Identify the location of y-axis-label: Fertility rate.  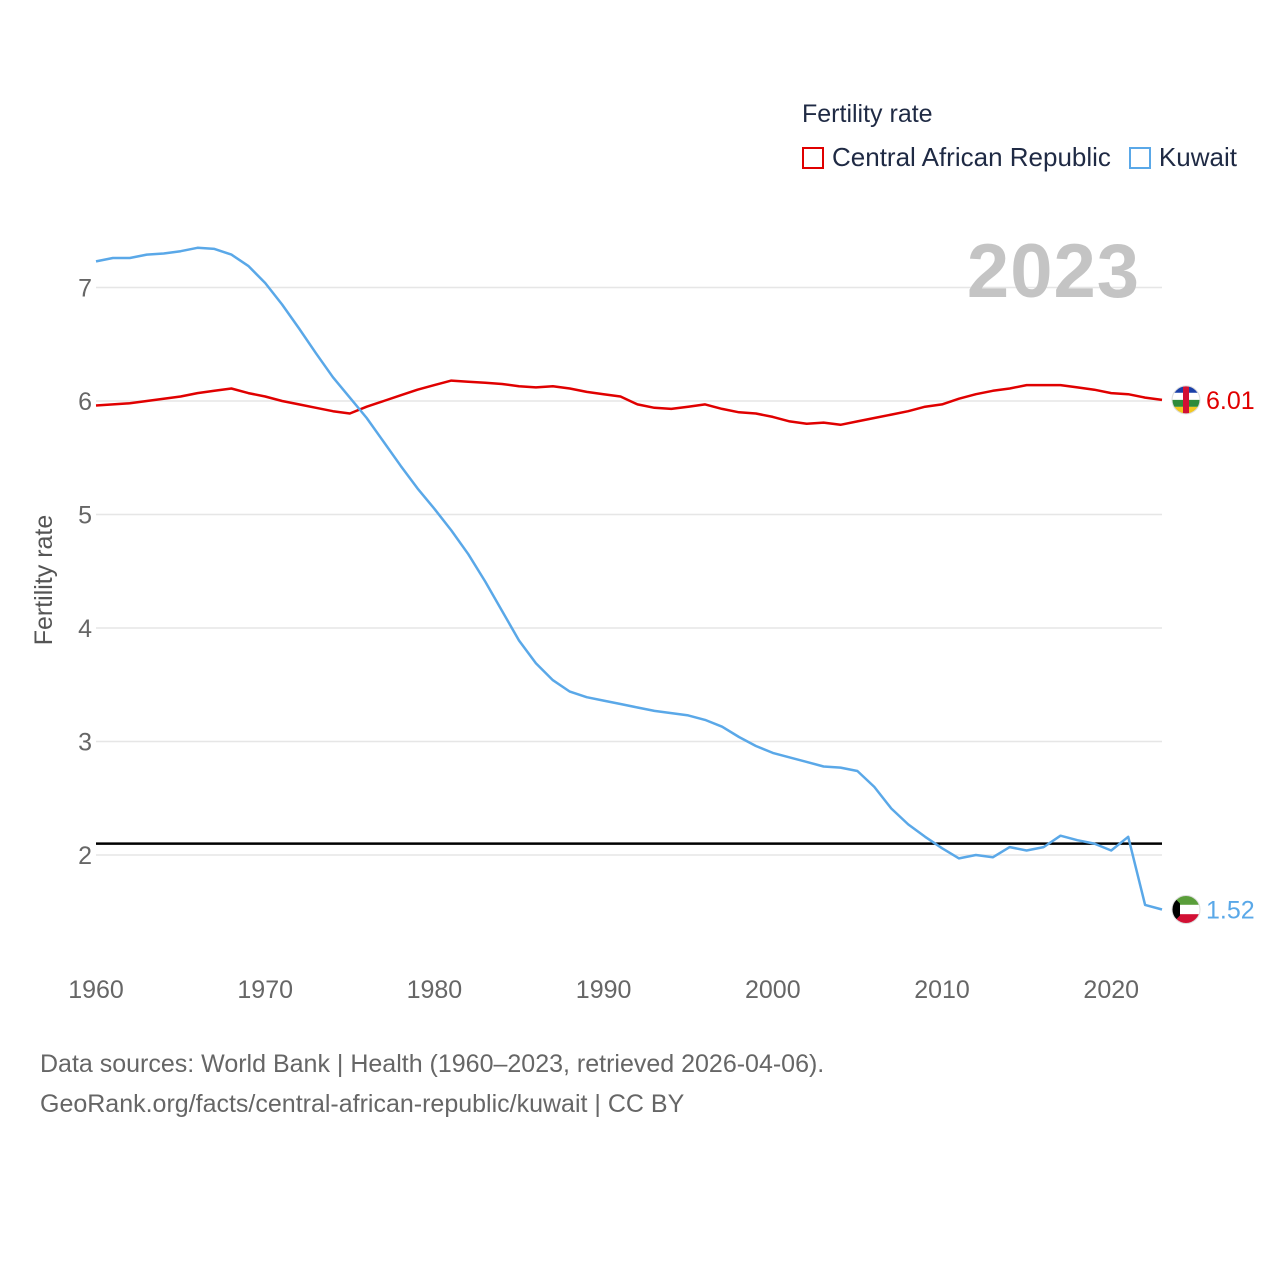
(44, 580).